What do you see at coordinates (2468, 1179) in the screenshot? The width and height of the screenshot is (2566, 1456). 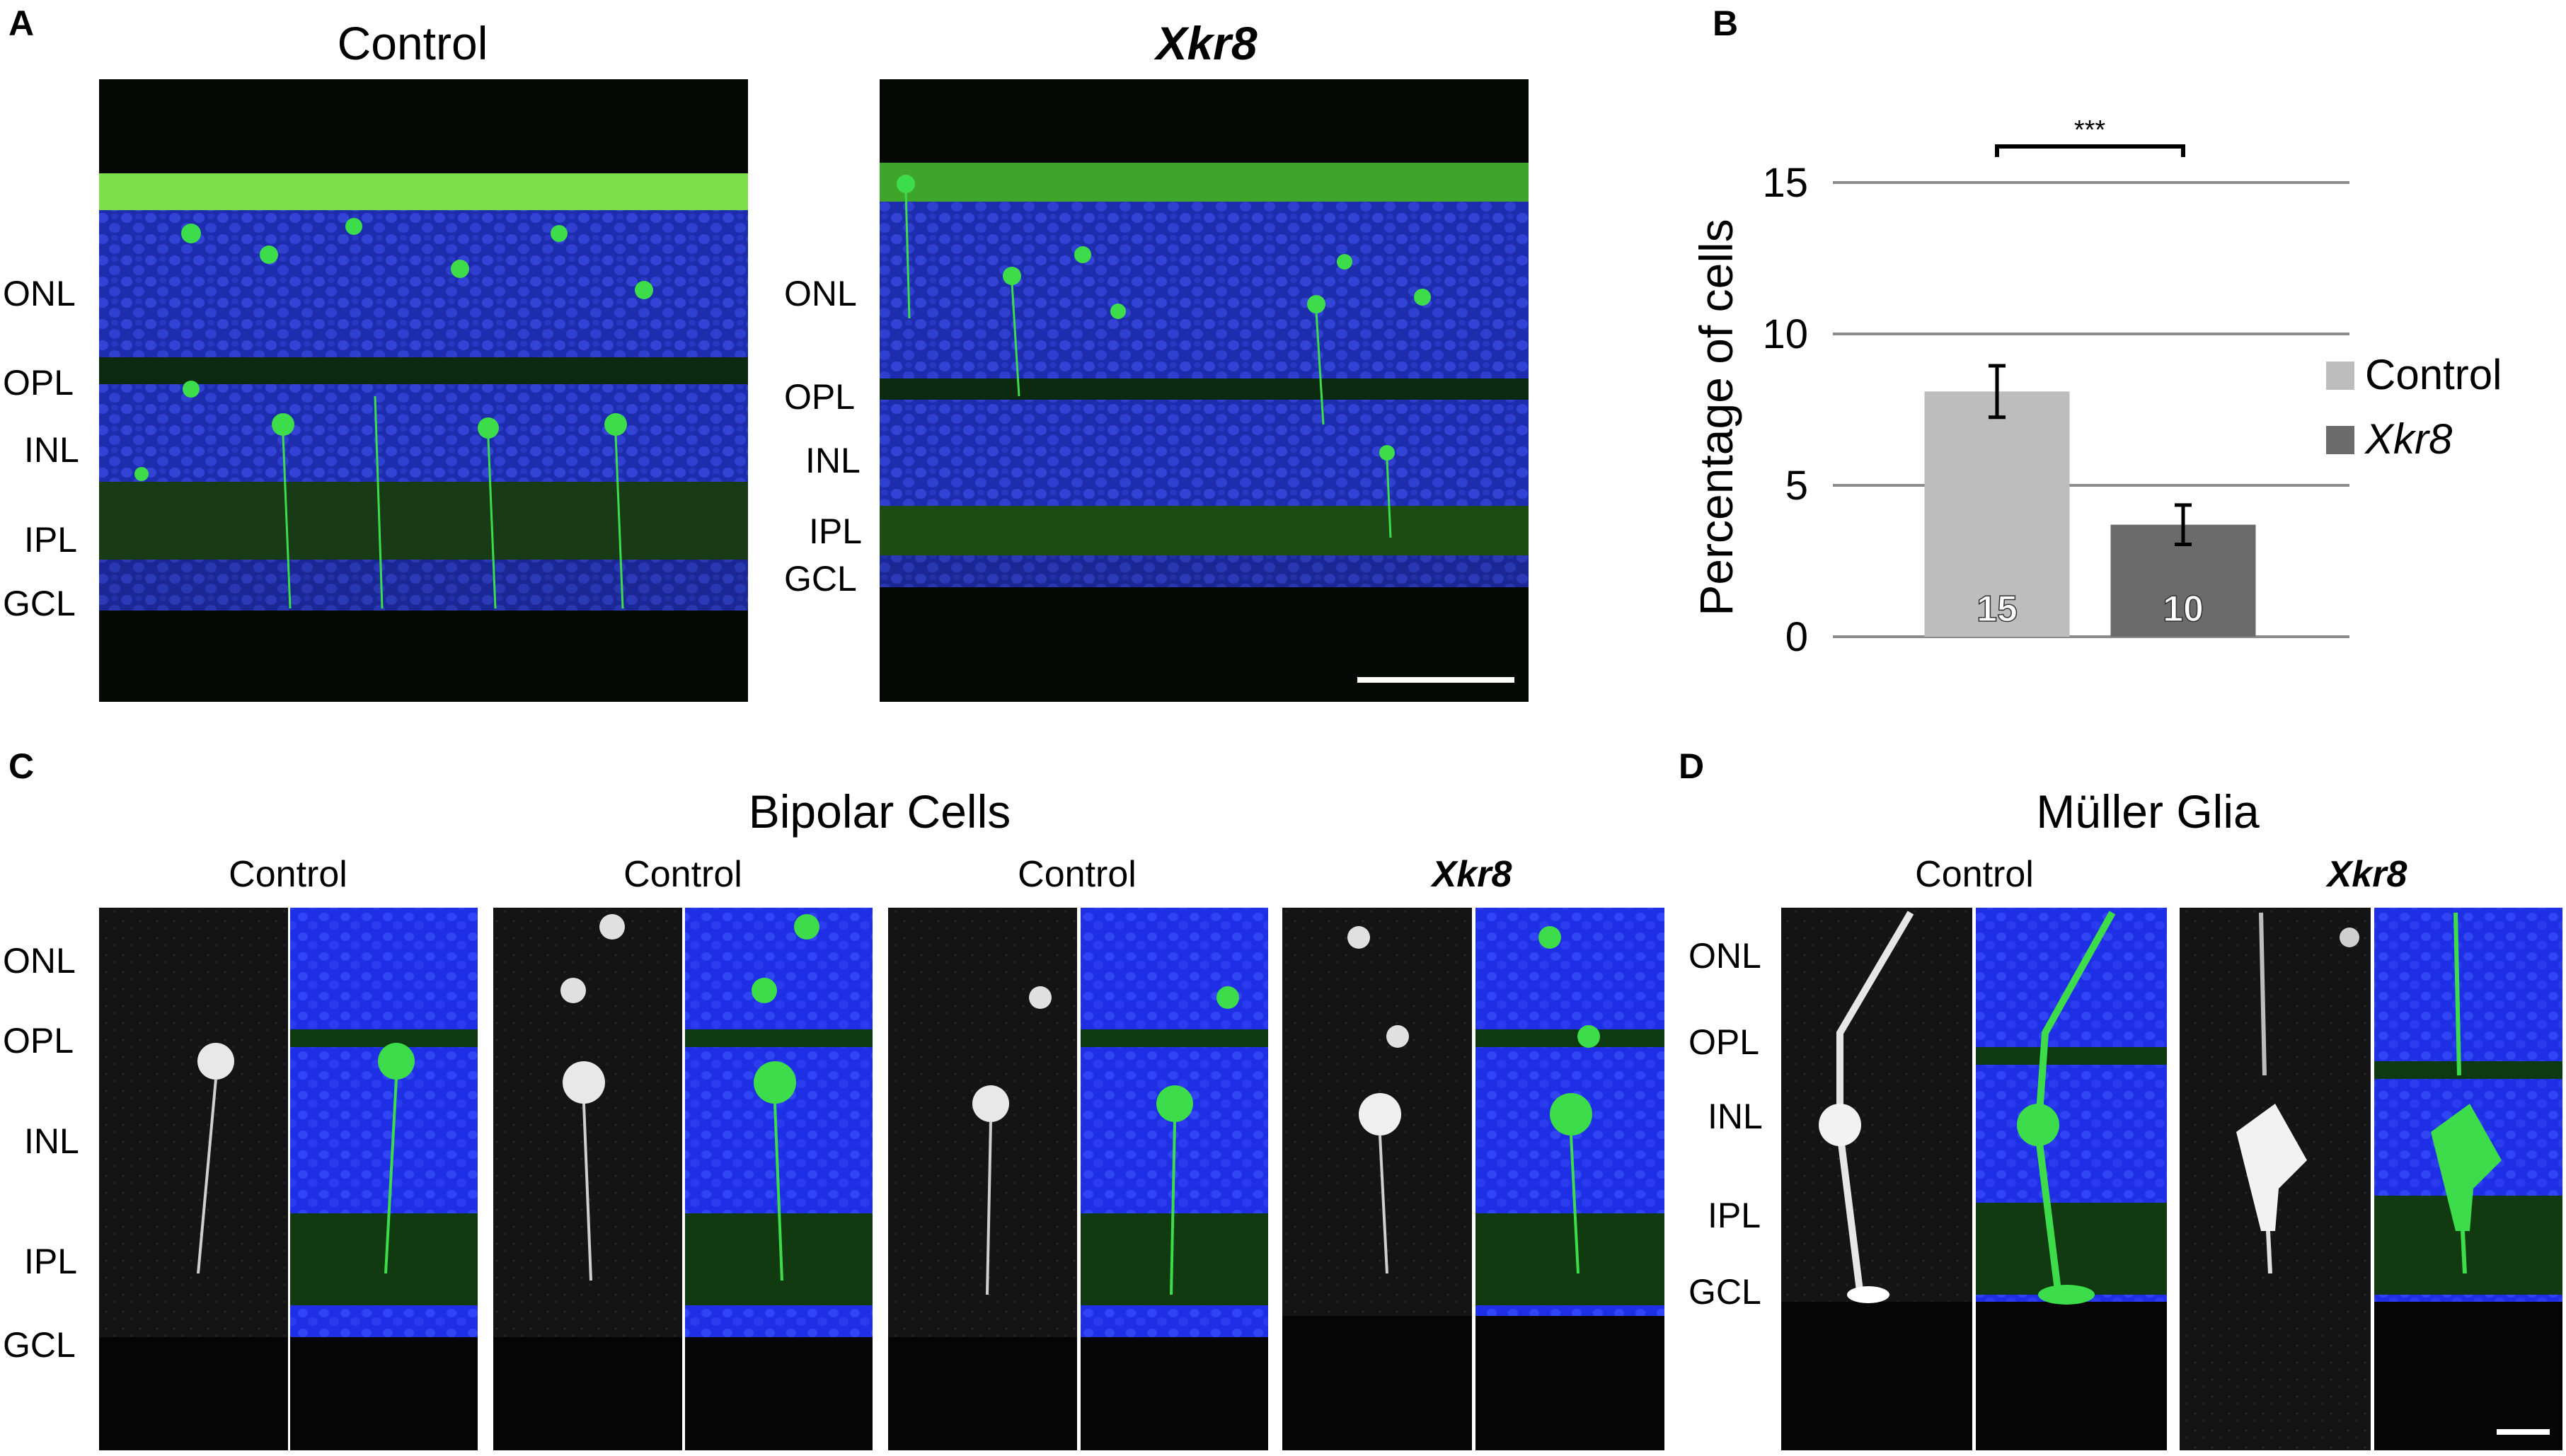 I see `micrograph-d-xkr8-merge` at bounding box center [2468, 1179].